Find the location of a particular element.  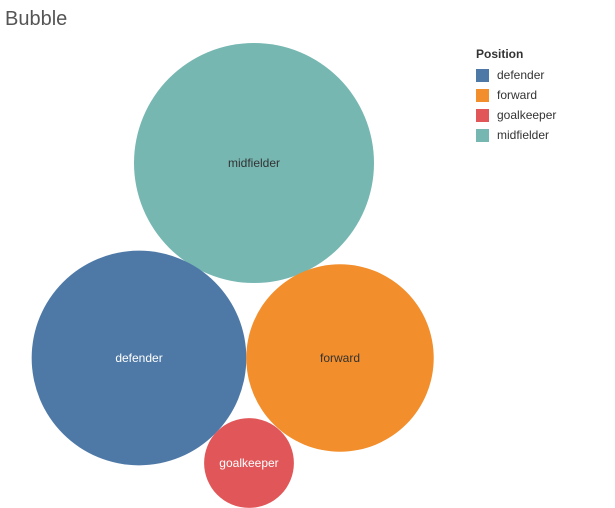

legend-item-goalkeeper: goalkeeper is located at coordinates (516, 115).